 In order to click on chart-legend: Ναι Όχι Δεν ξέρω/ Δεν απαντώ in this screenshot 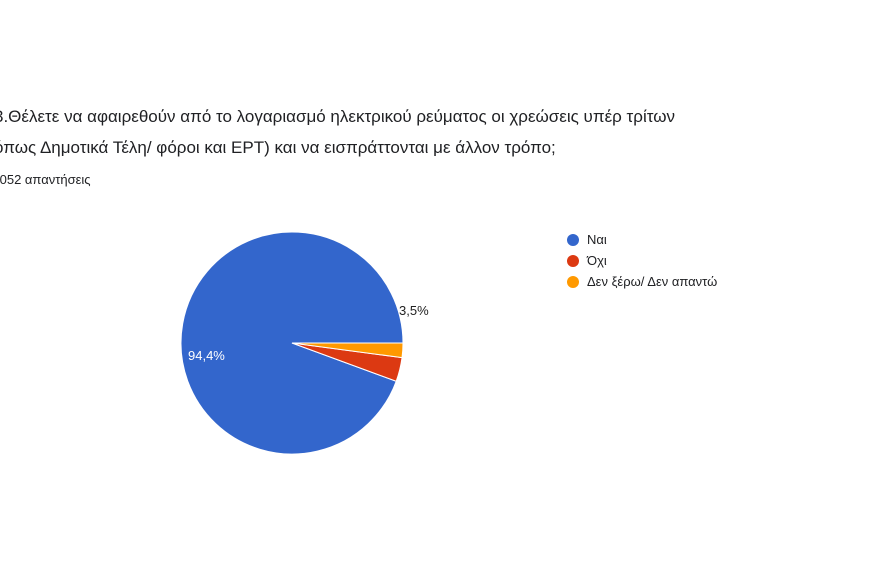, I will do `click(642, 260)`.